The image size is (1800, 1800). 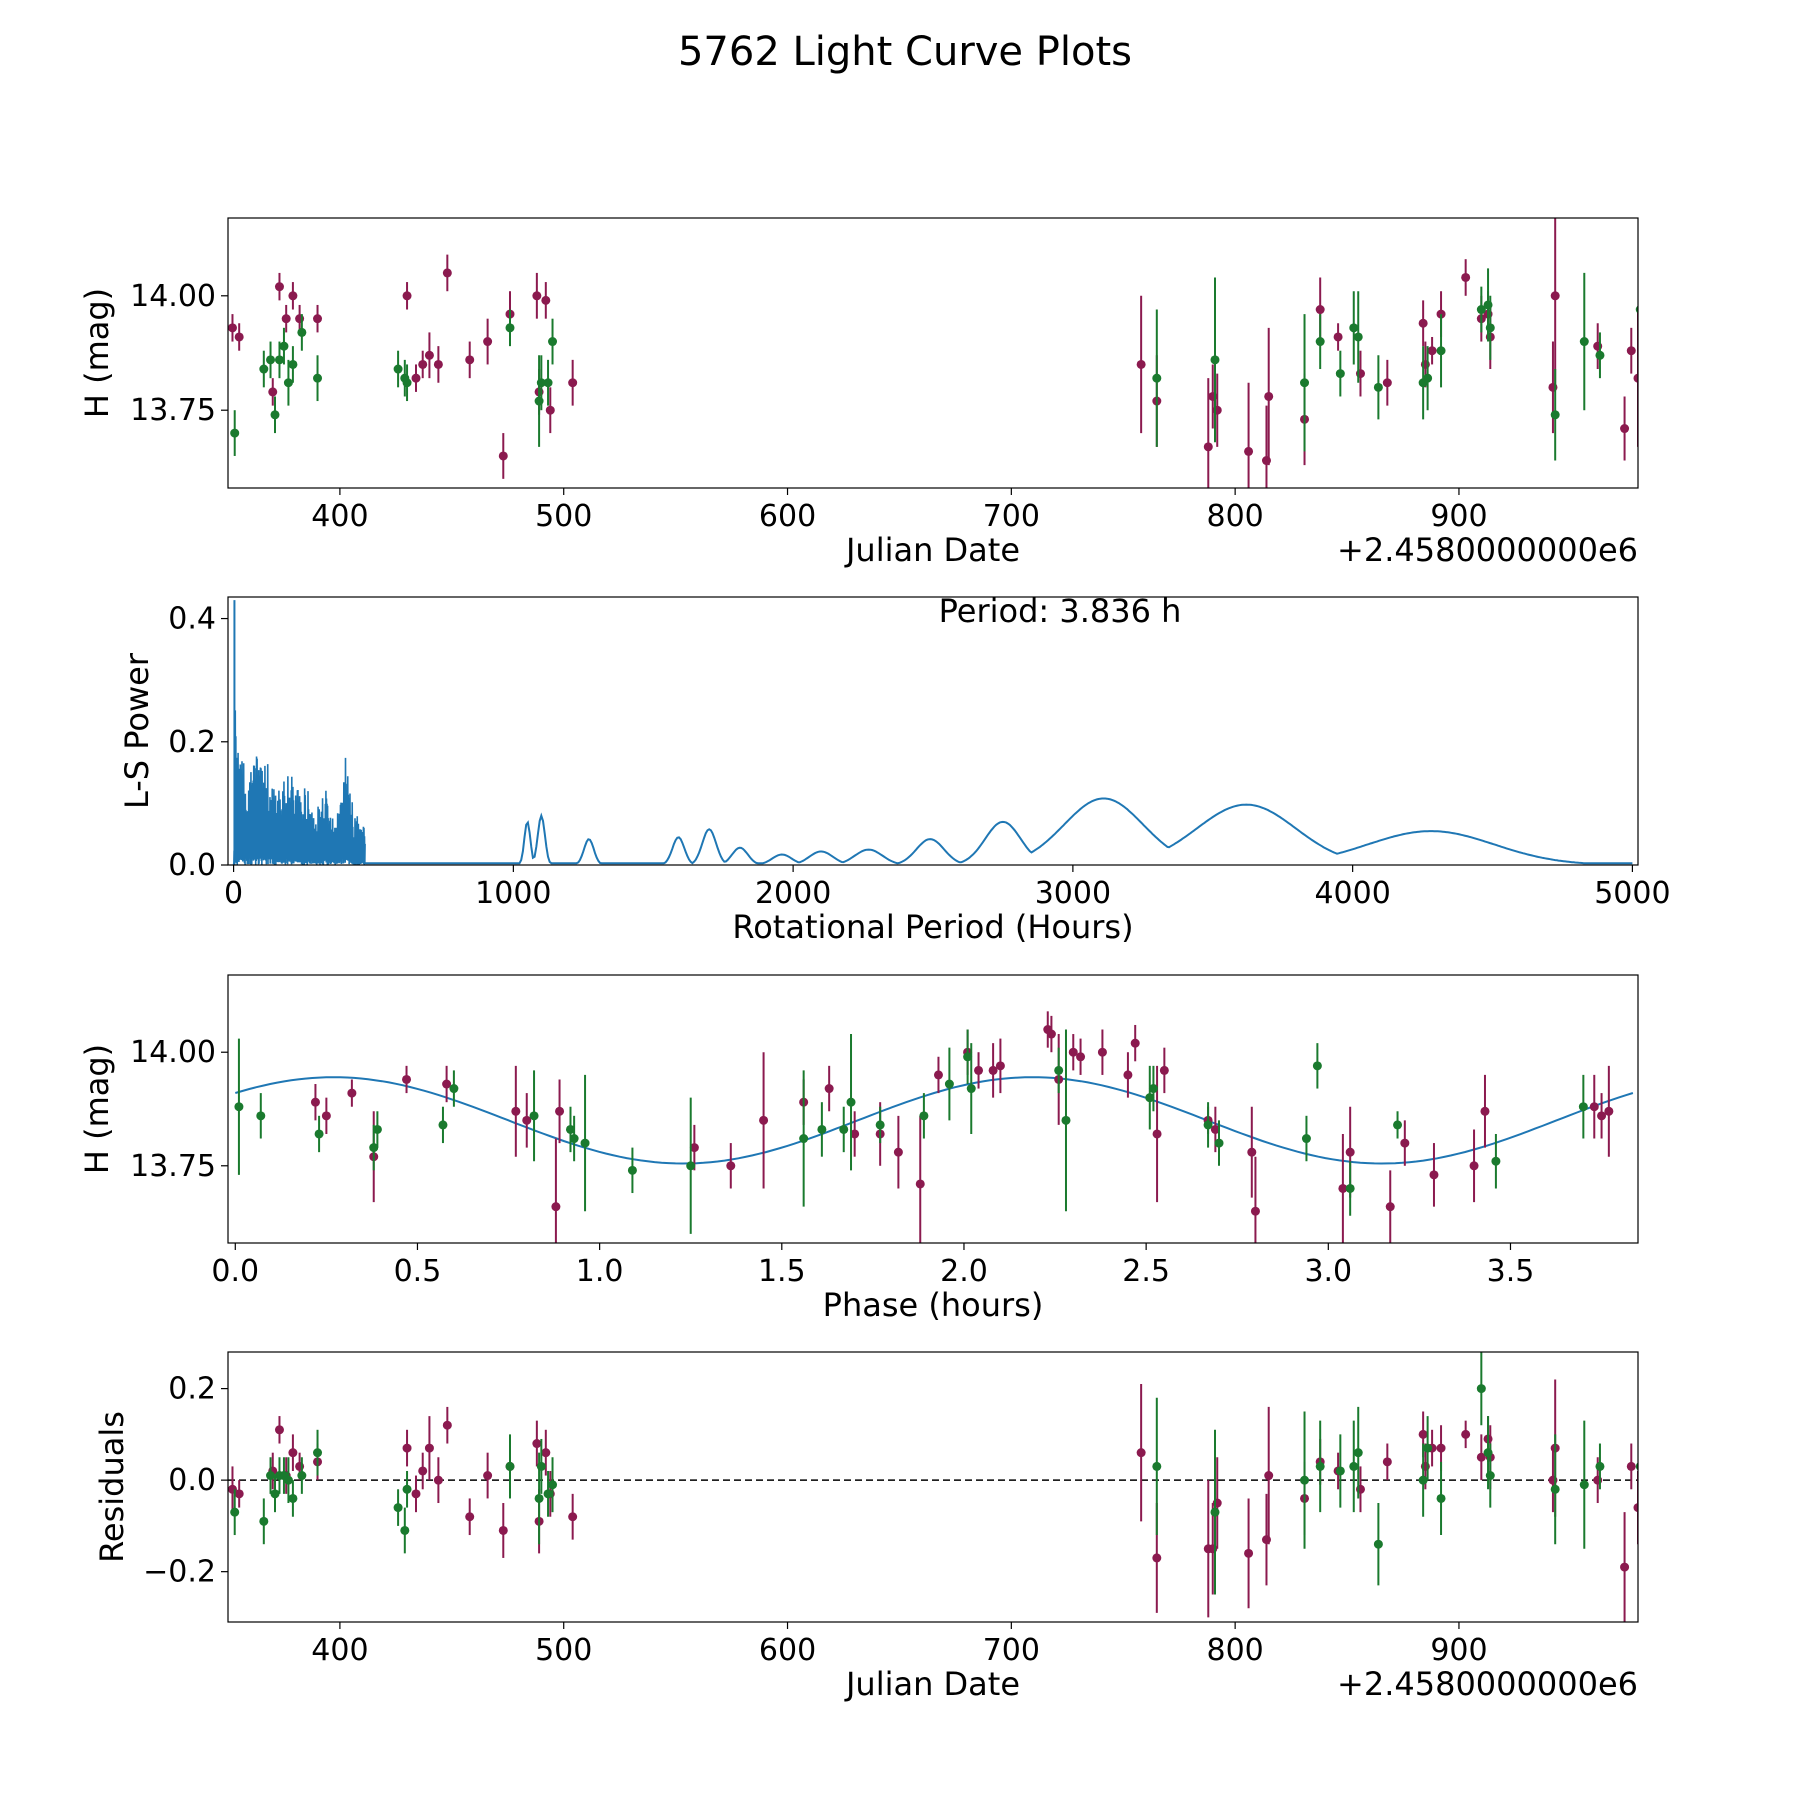 I want to click on residuals-ticks: 400 500 600 700 800 900 −0.2 0.0 0.2, so click(x=815, y=1520).